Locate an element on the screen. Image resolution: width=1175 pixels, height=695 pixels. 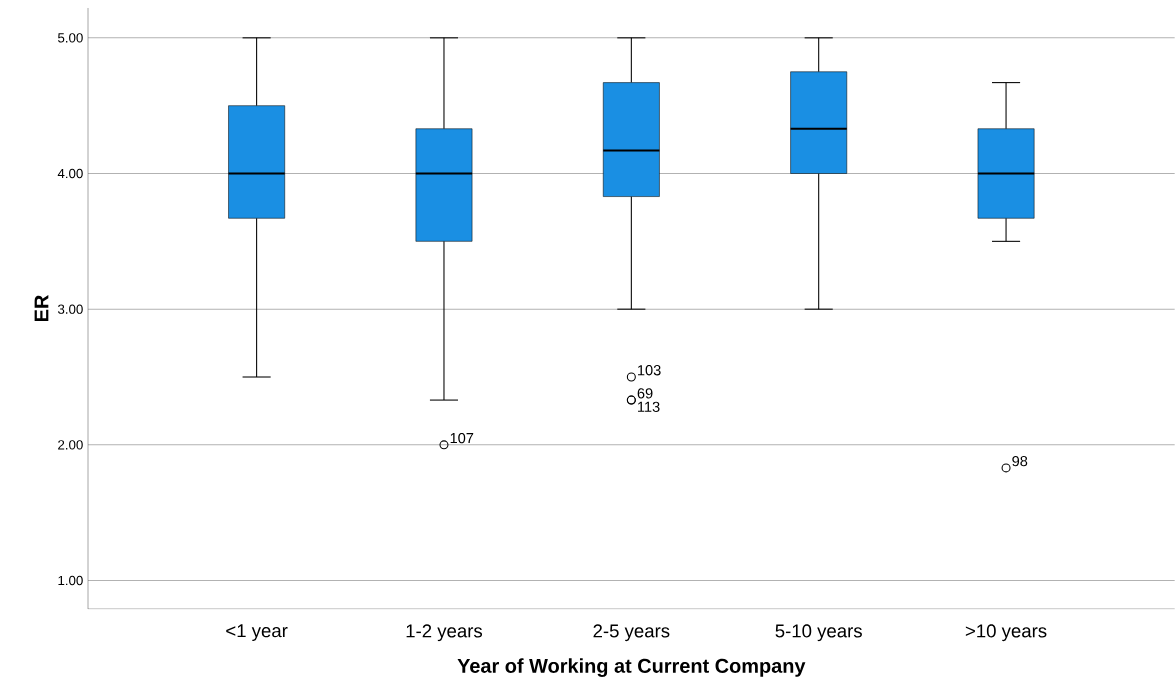
x-tick-label: 2-5 years is located at coordinates (631, 633).